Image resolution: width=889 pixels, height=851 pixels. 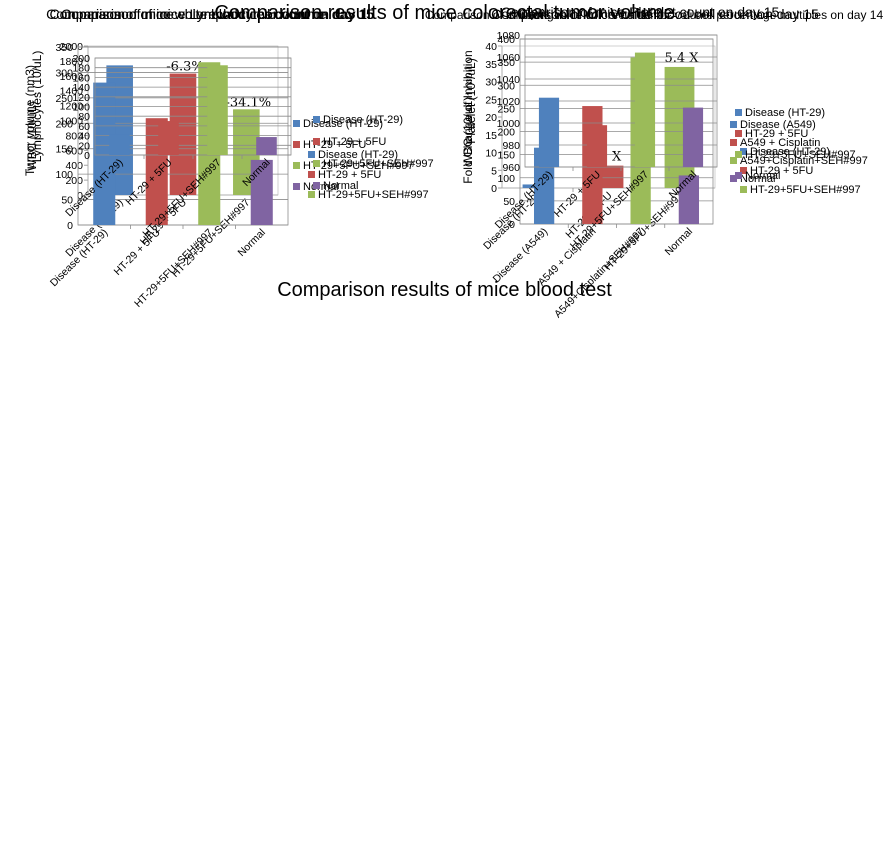 What do you see at coordinates (444, 290) in the screenshot?
I see `section-title-blood: Comparison results of mice blood test` at bounding box center [444, 290].